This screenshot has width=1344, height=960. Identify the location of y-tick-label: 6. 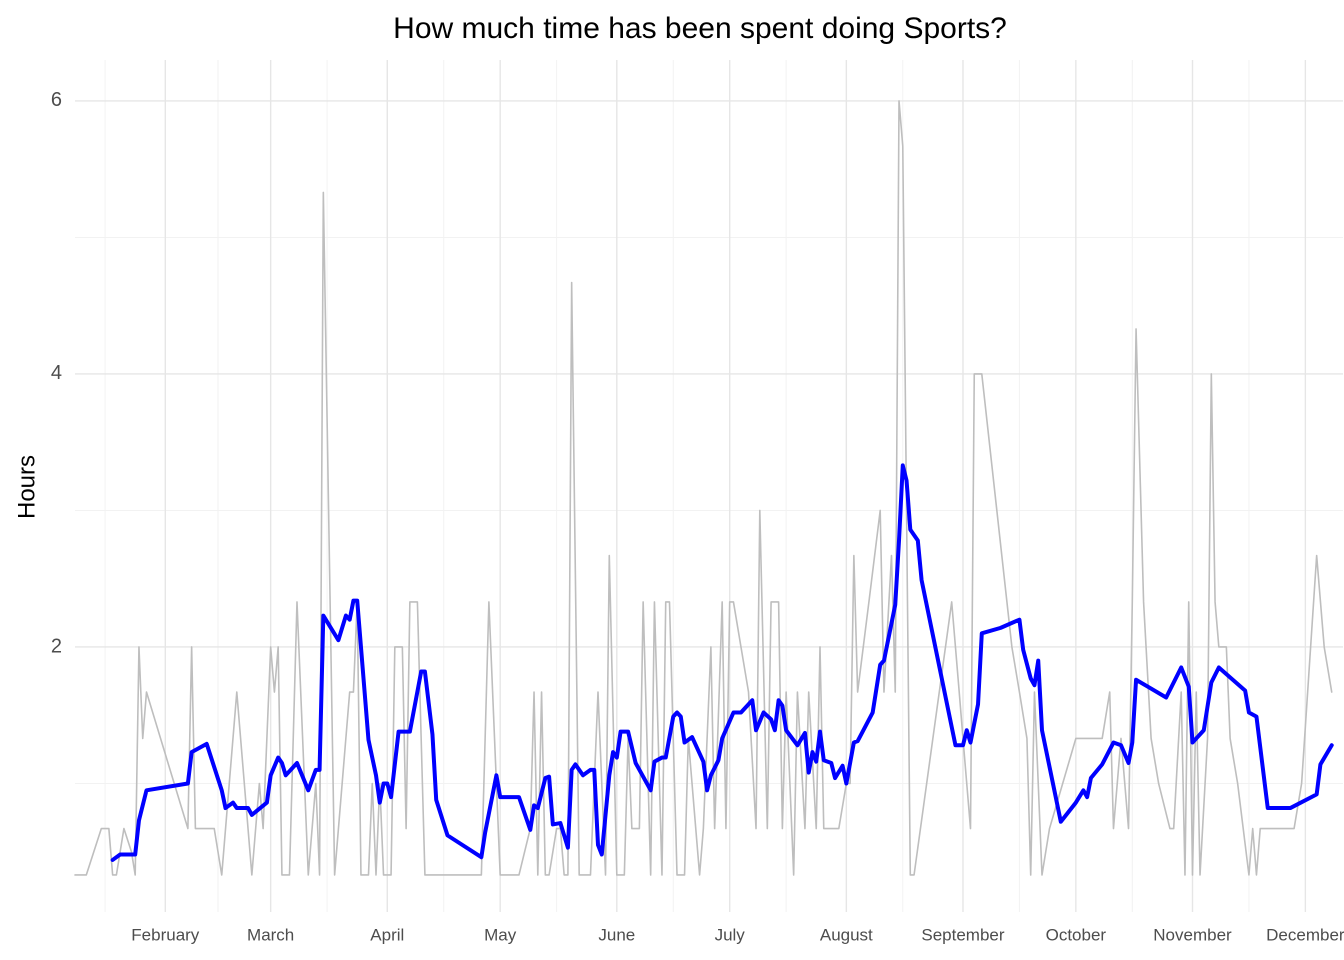
(56, 100).